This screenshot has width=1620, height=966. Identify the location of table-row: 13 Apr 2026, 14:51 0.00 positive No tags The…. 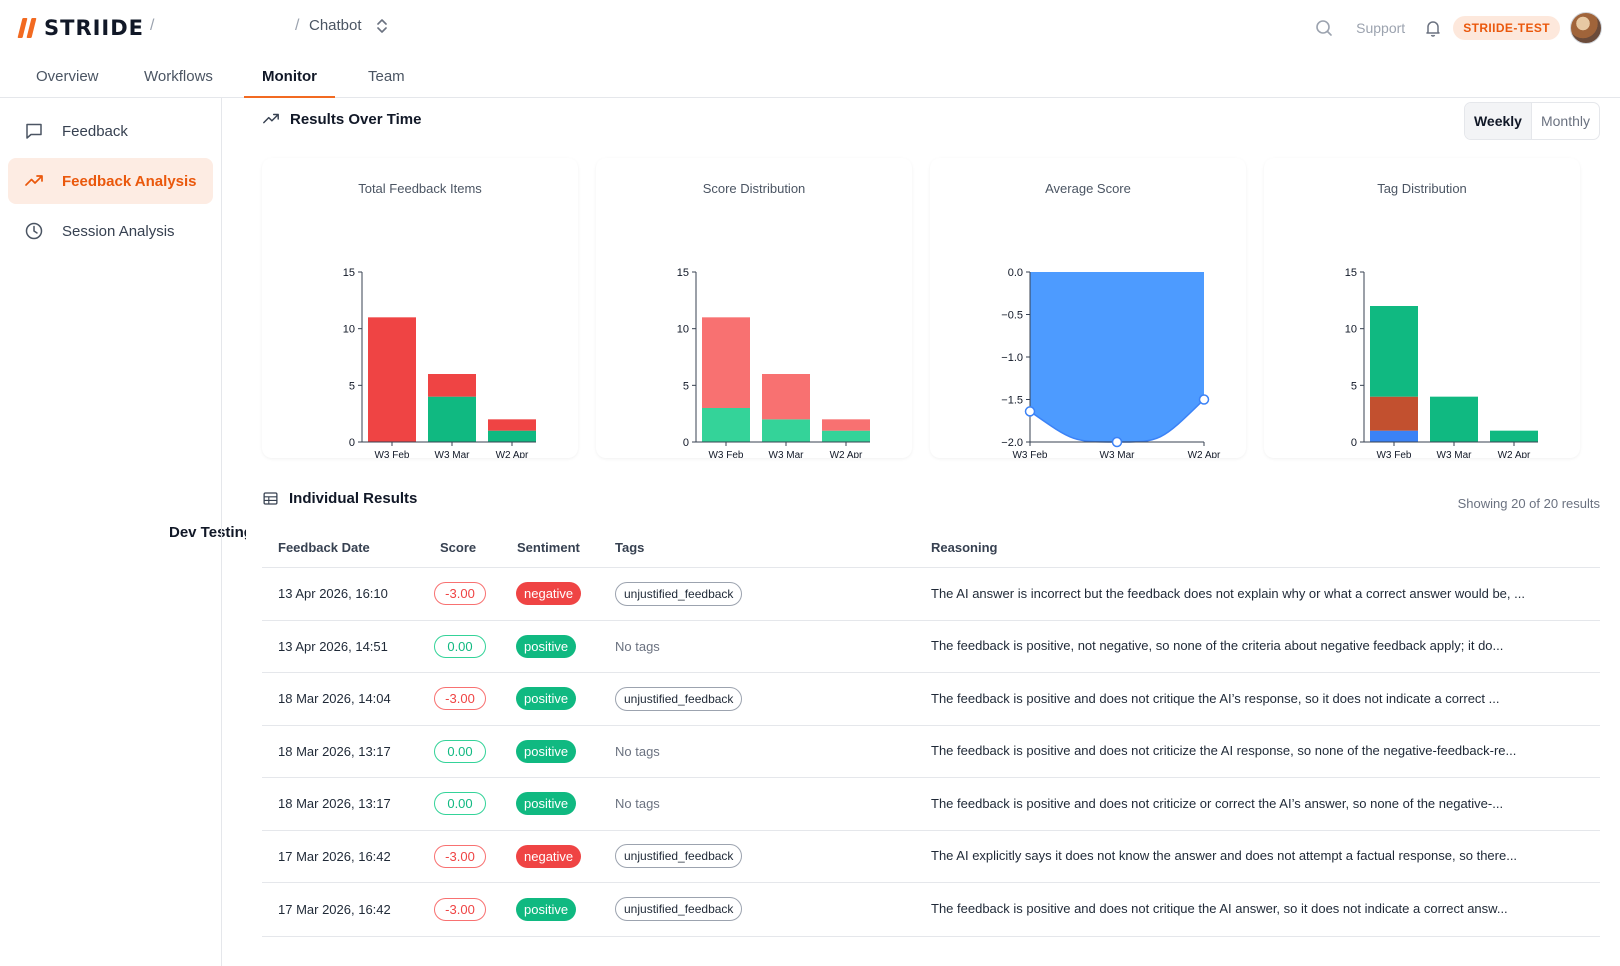
(931, 647).